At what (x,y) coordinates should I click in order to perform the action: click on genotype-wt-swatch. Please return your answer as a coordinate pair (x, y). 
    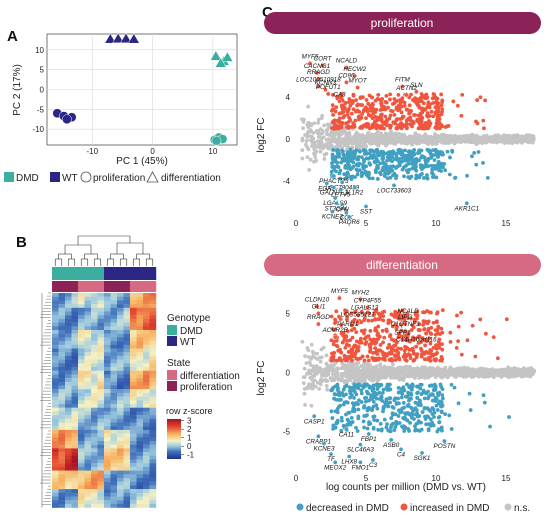
    Looking at the image, I should click on (172, 341).